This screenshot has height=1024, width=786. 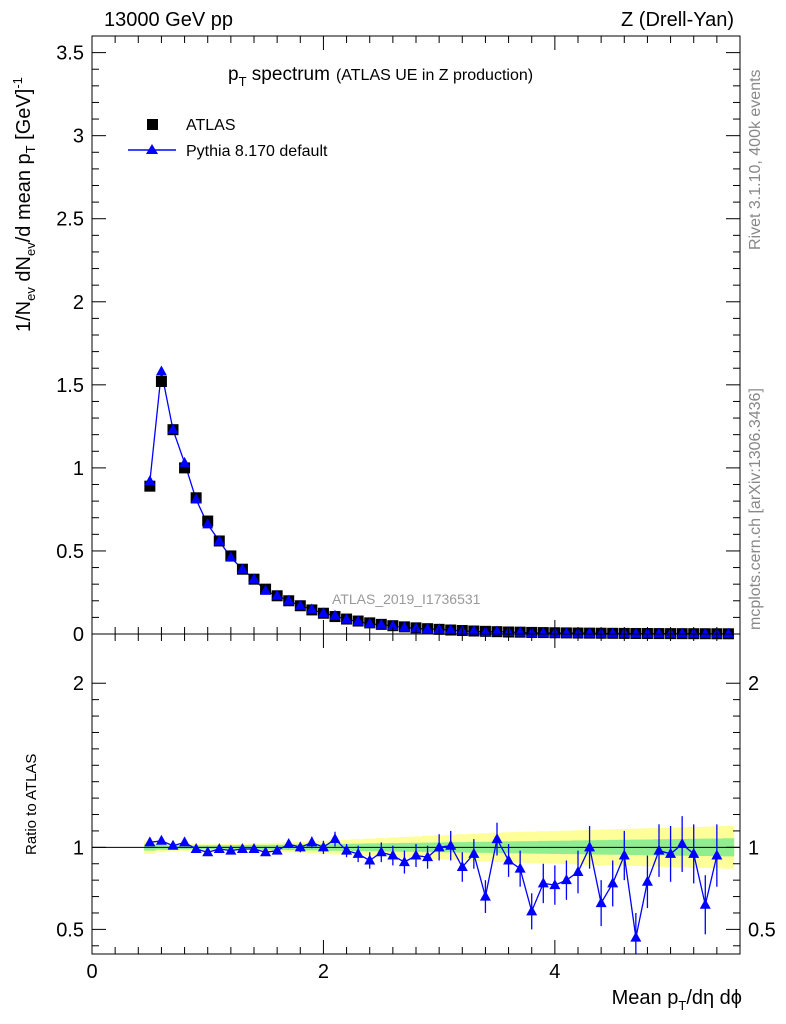 What do you see at coordinates (433, 885) in the screenshot?
I see `ratio-marks` at bounding box center [433, 885].